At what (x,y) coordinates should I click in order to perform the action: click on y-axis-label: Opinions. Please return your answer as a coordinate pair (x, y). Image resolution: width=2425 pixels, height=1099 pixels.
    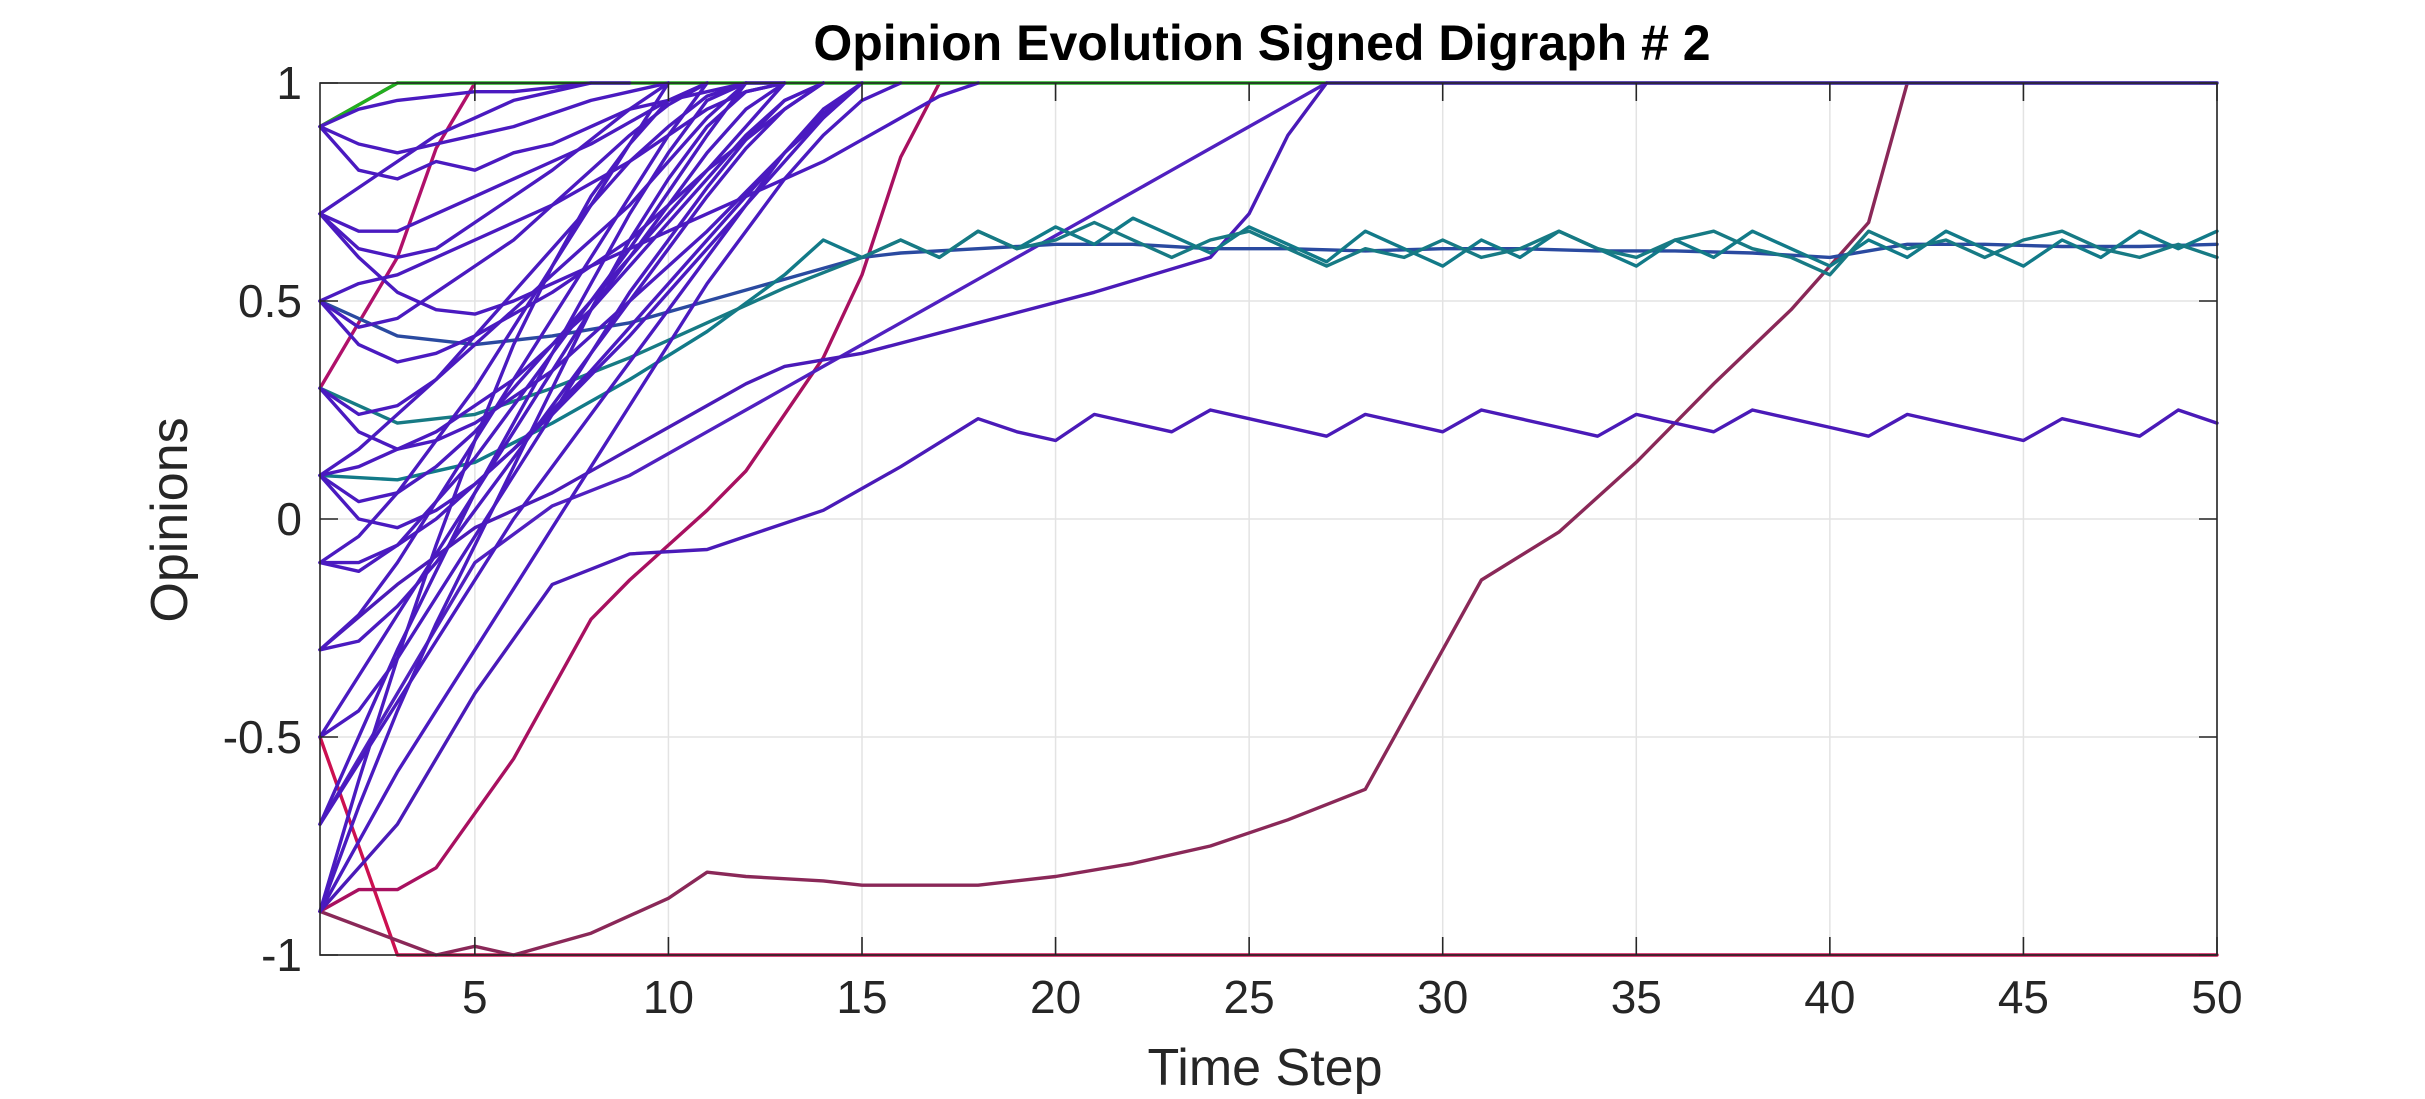
    Looking at the image, I should click on (170, 519).